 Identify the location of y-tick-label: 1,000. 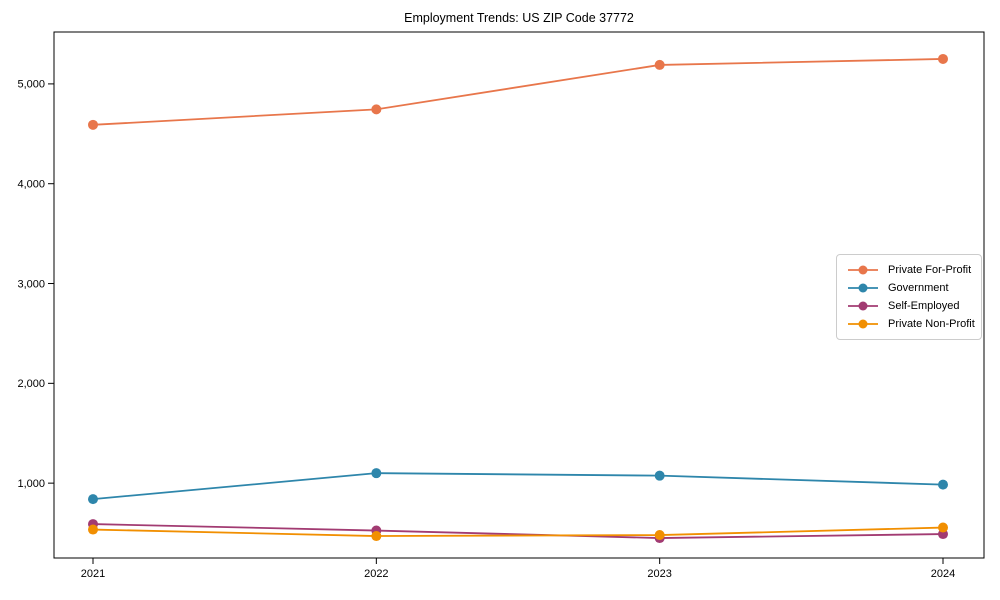
(31, 484).